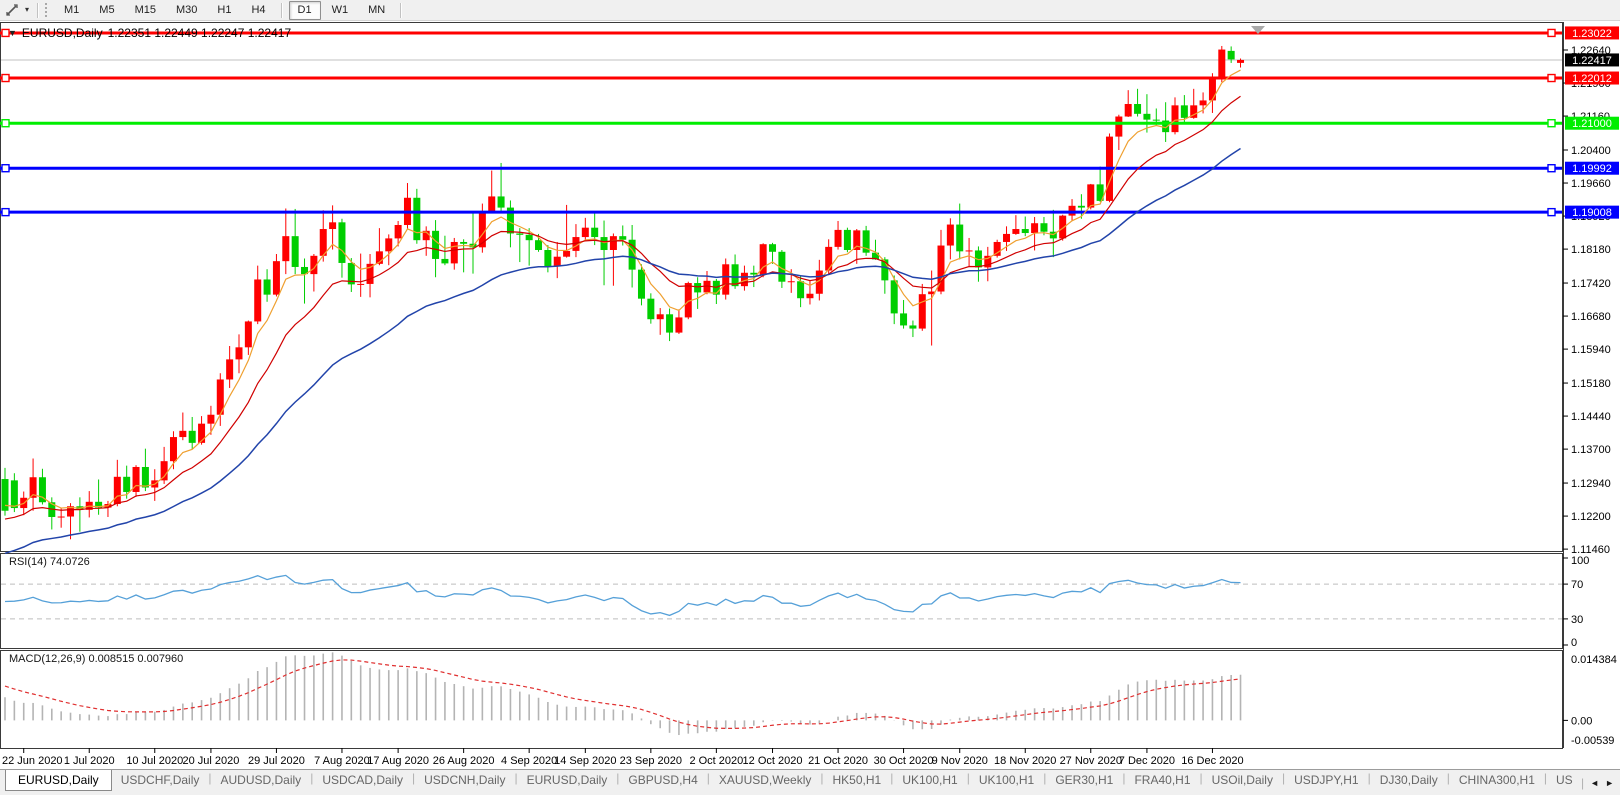  Describe the element at coordinates (160, 780) in the screenshot. I see `bottom-tab-usdchf-daily: USDCHF,Daily` at that location.